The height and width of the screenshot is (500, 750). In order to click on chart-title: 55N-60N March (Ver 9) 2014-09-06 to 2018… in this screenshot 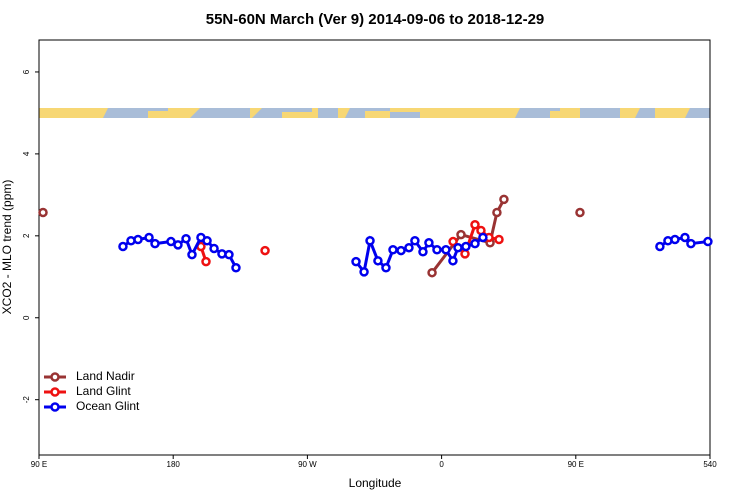, I will do `click(375, 19)`.